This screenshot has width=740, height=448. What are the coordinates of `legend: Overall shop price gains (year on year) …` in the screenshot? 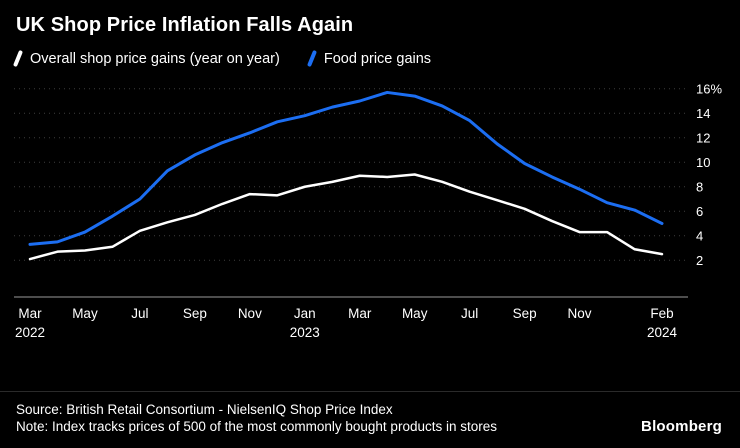 It's located at (370, 53).